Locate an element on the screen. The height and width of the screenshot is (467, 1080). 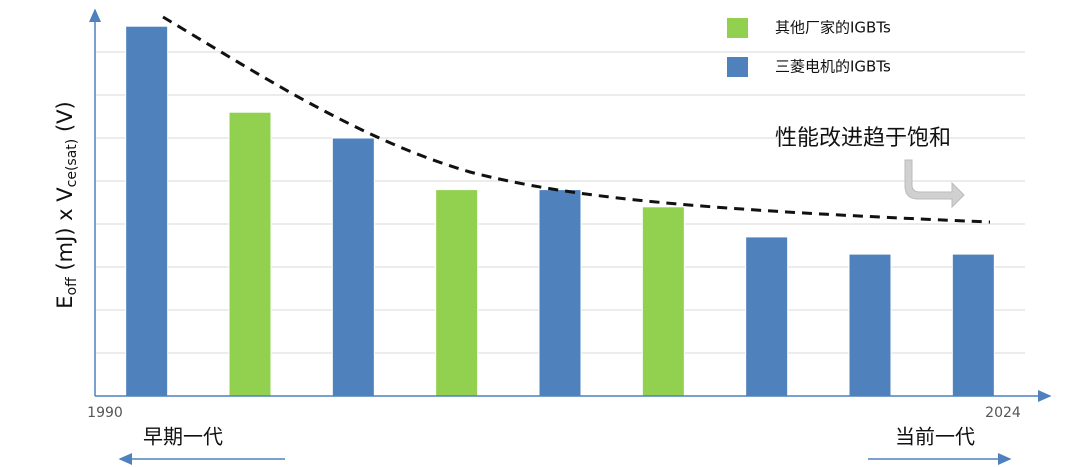
legend: 其他厂家的IGBTs 三菱电机的IGBTs is located at coordinates (809, 47).